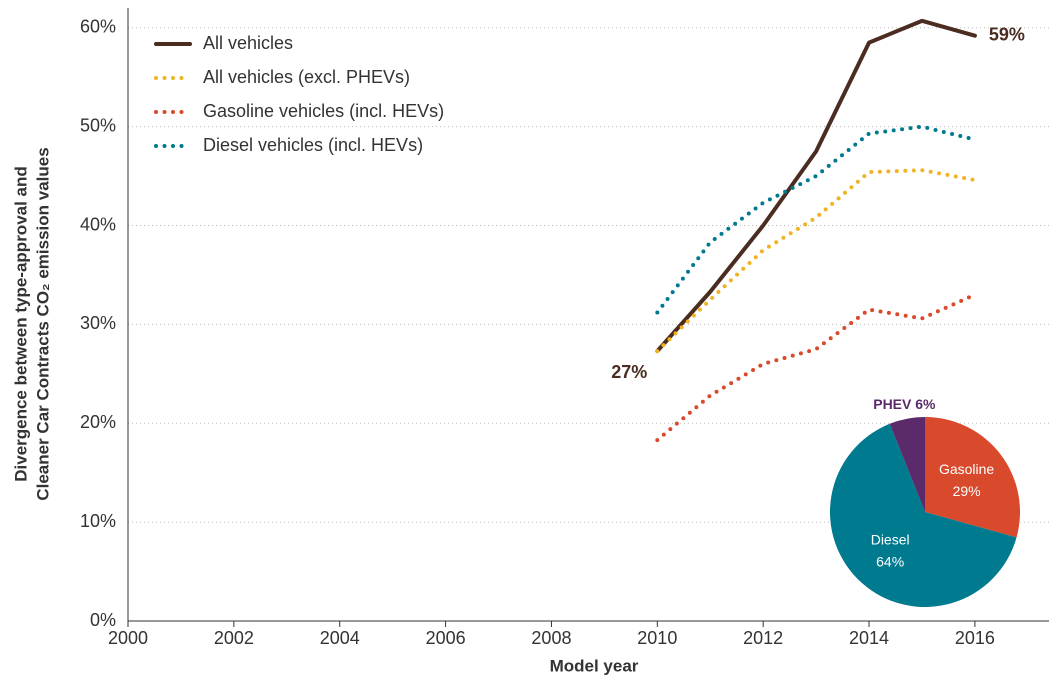 Image resolution: width=1051 pixels, height=684 pixels. Describe the element at coordinates (98, 224) in the screenshot. I see `y-tick-label: 40%` at that location.